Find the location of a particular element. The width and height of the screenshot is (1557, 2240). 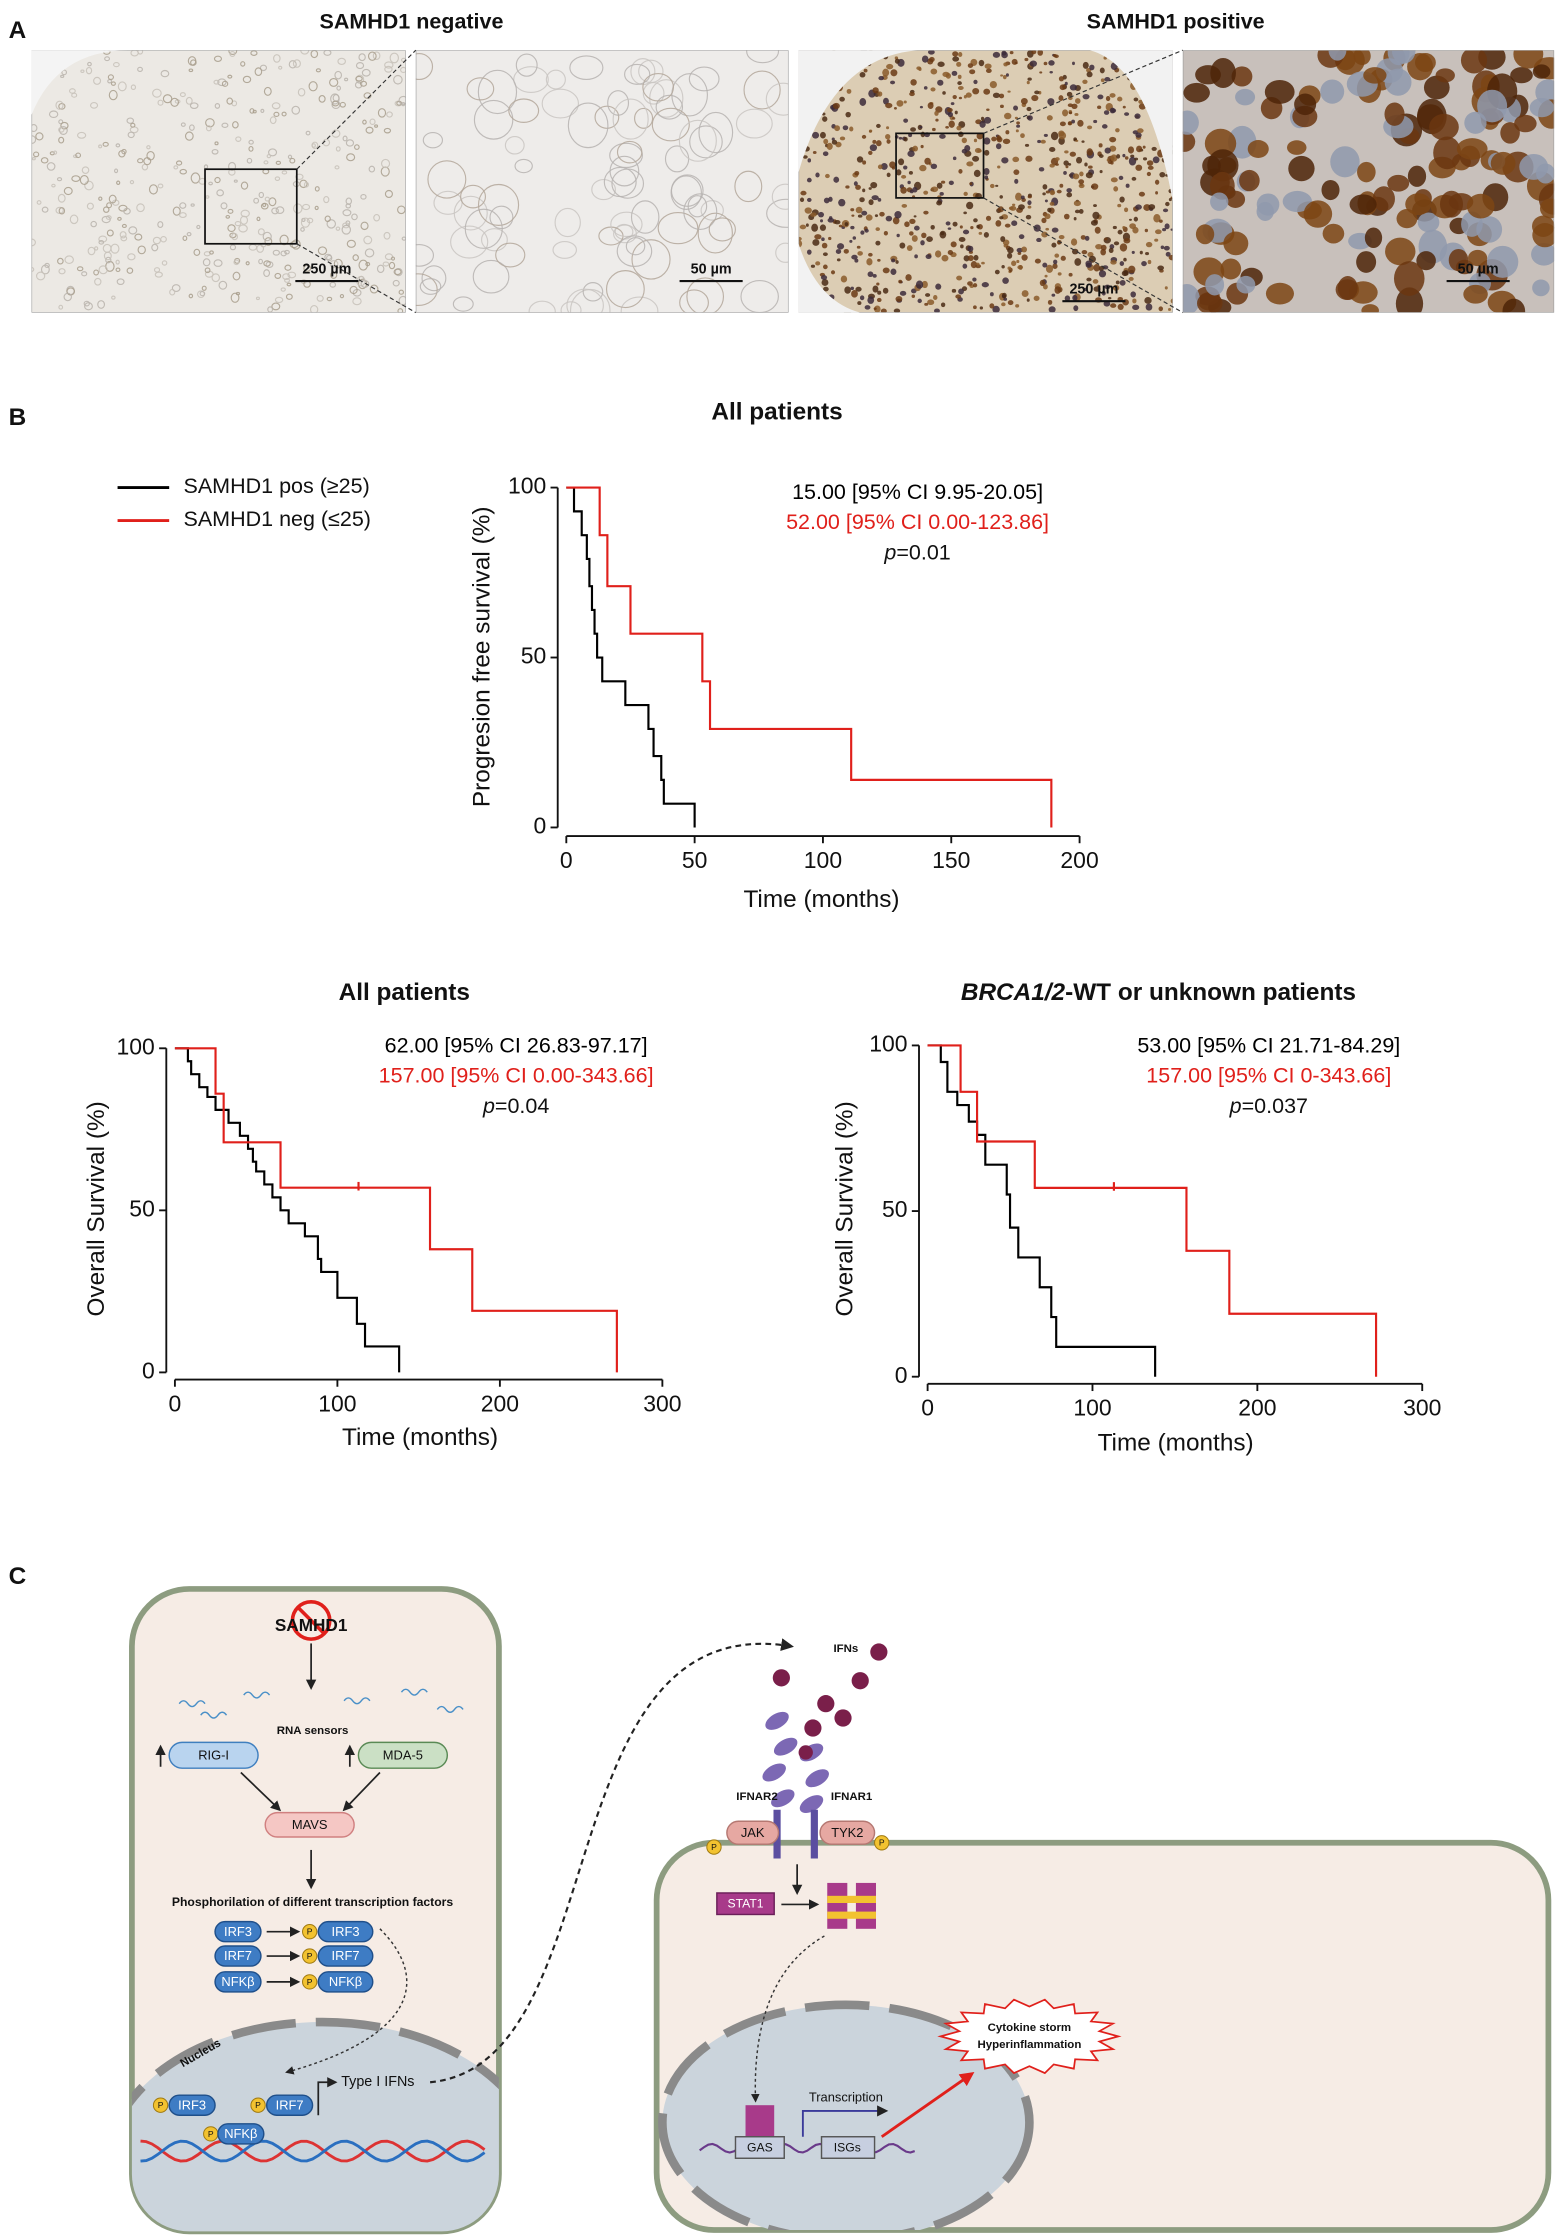

phospho-circle is located at coordinates (714, 1847).